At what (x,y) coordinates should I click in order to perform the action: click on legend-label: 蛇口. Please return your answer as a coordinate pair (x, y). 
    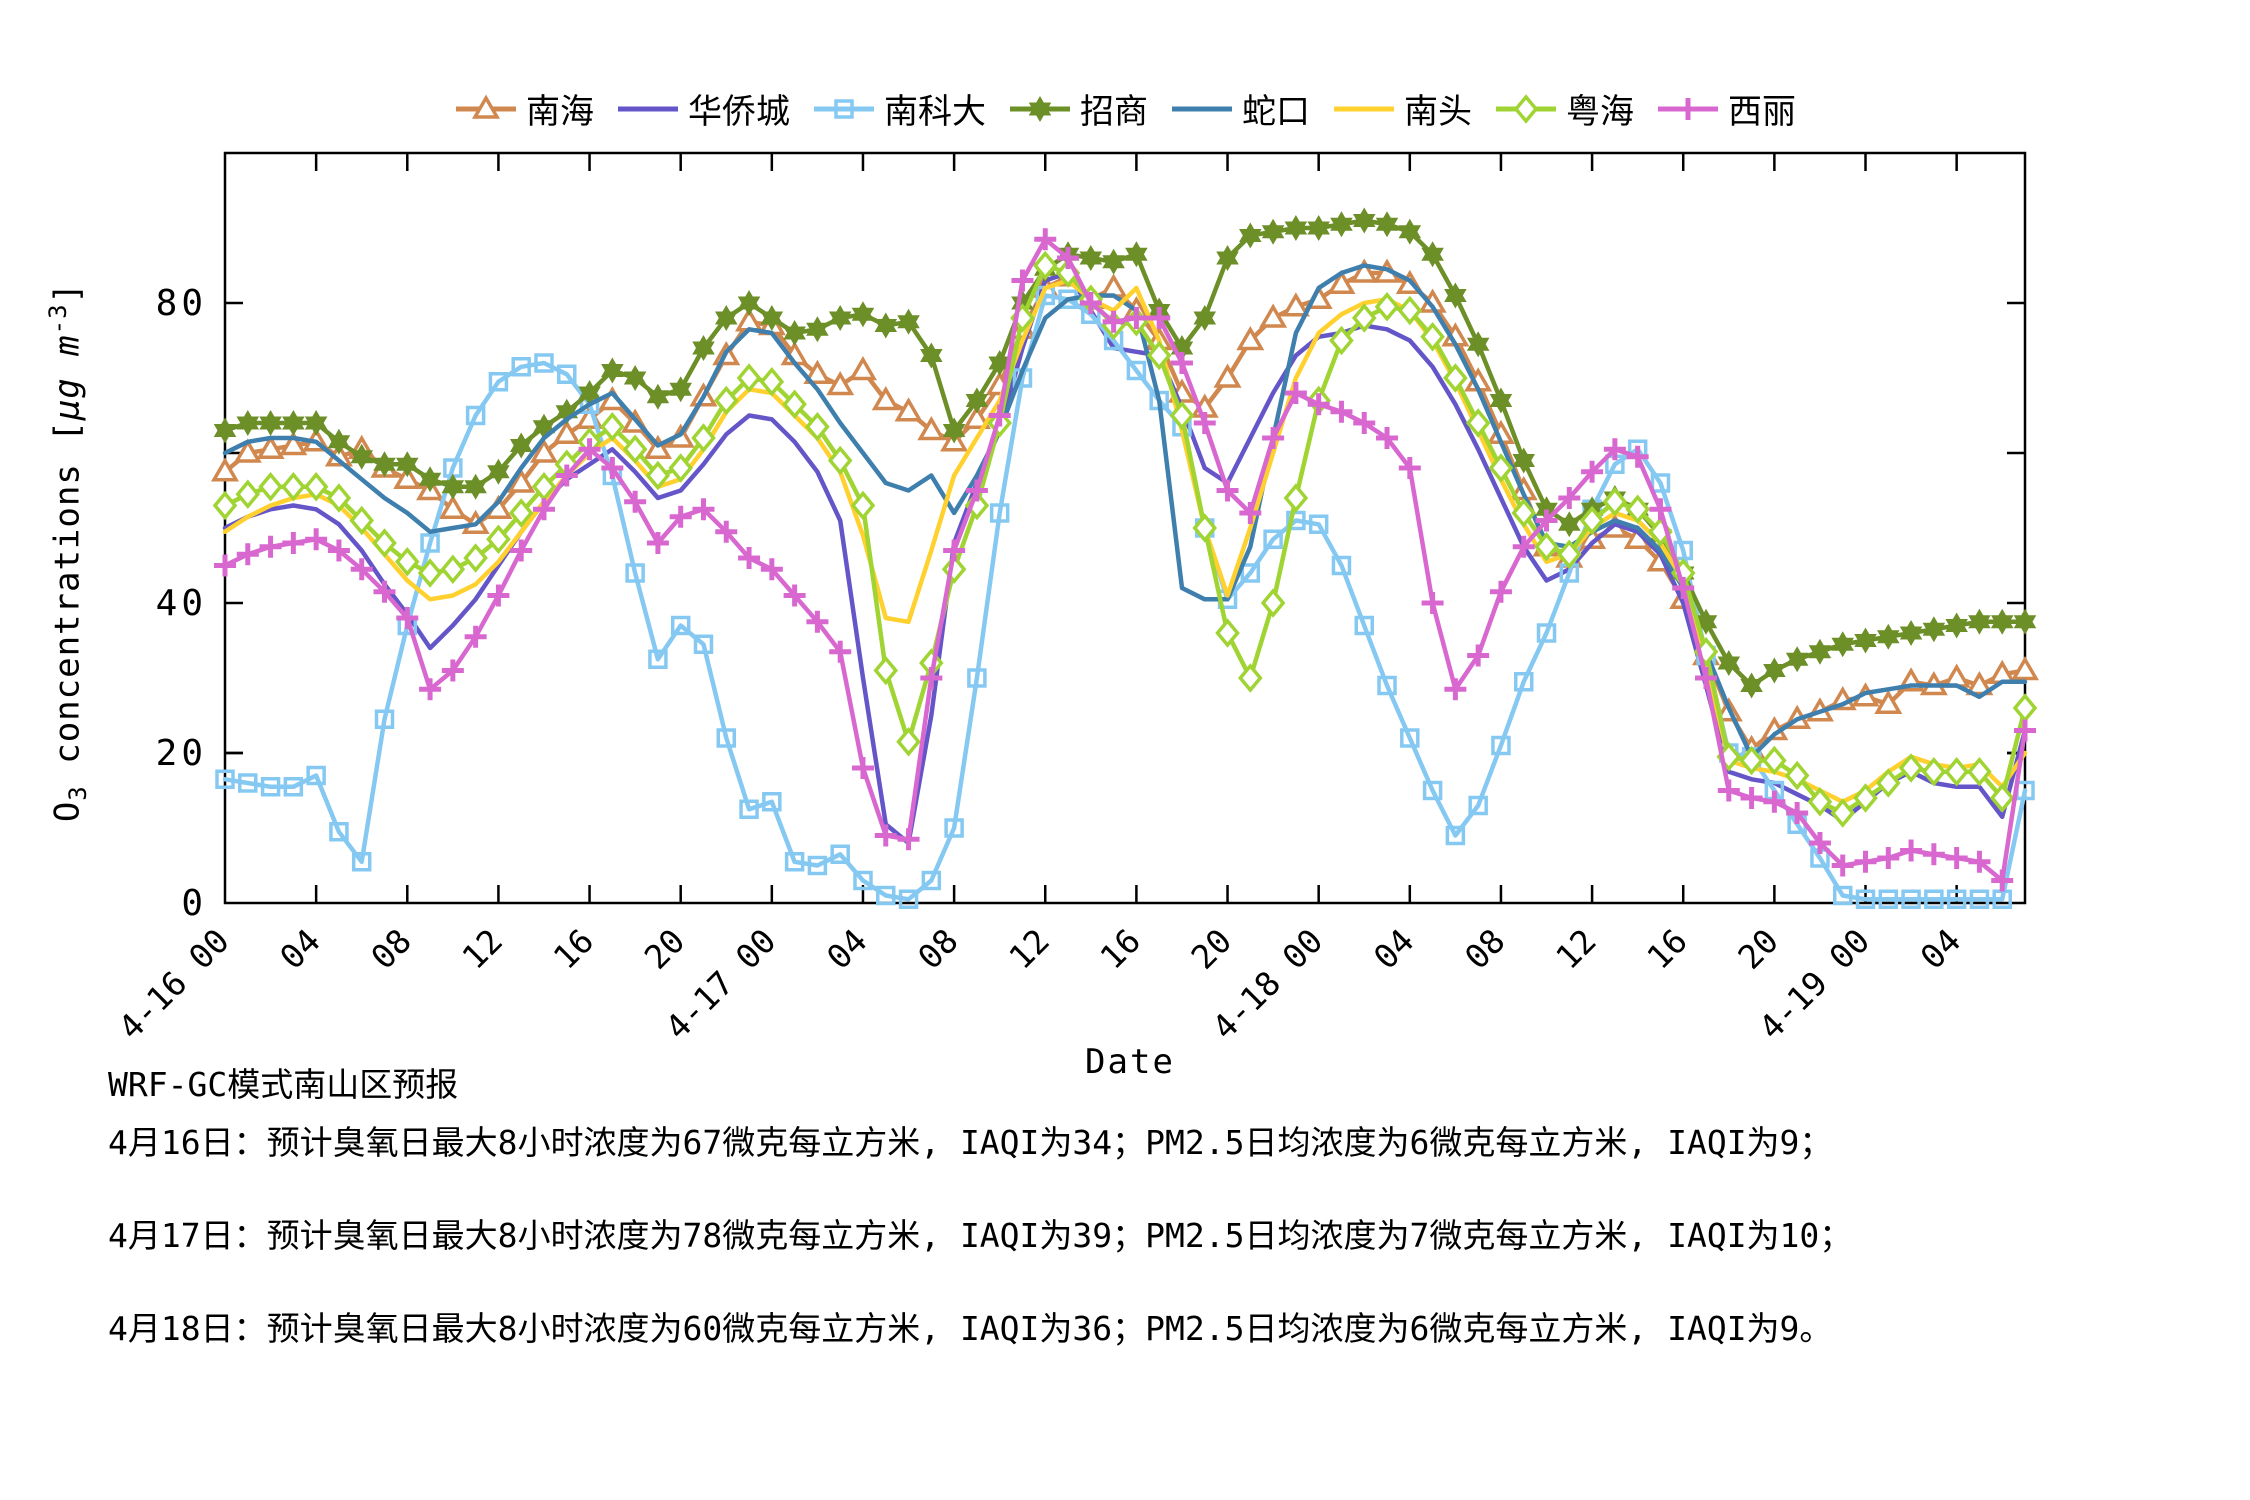
    Looking at the image, I should click on (1276, 112).